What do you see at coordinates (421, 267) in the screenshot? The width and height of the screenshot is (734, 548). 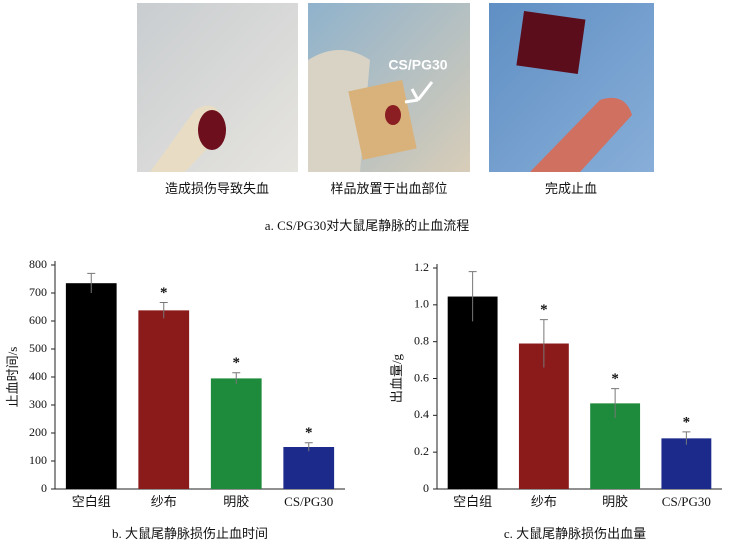 I see `y-tick-label: 1.2` at bounding box center [421, 267].